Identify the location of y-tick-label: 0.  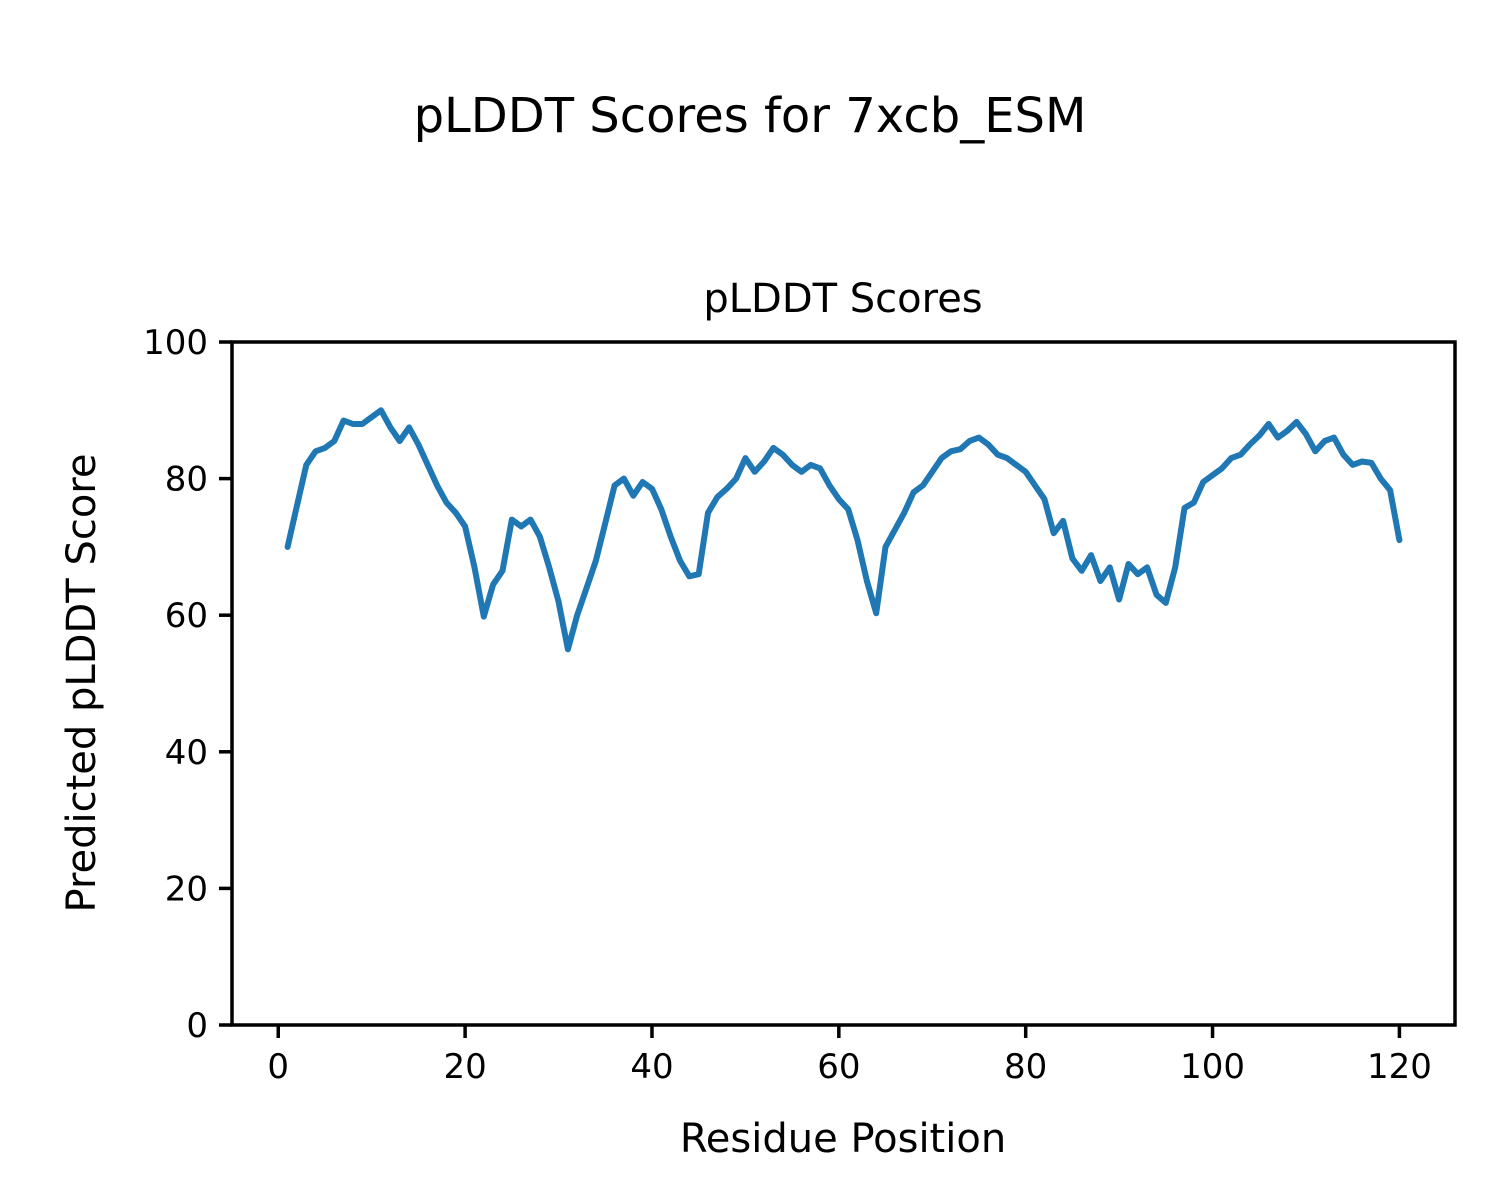
(197, 1026).